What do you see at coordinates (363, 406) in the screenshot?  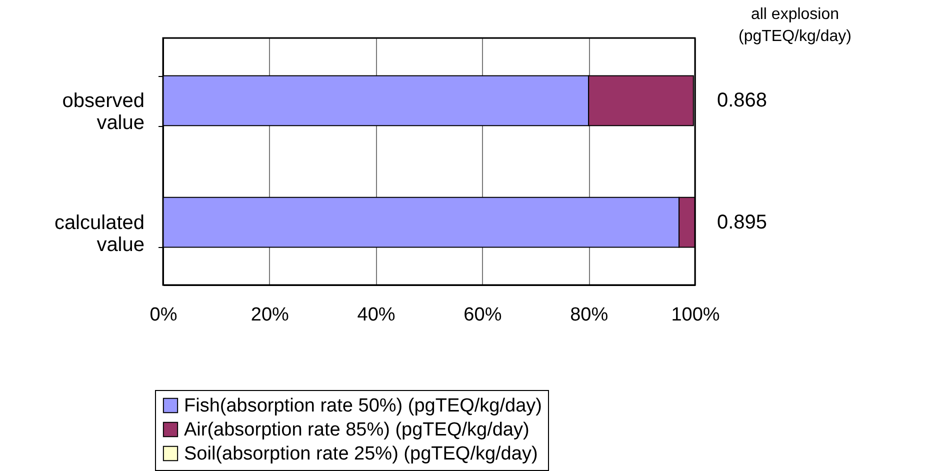 I see `legend-label: Fish(absorption rate 50%) (pgTEQ/kg/day)` at bounding box center [363, 406].